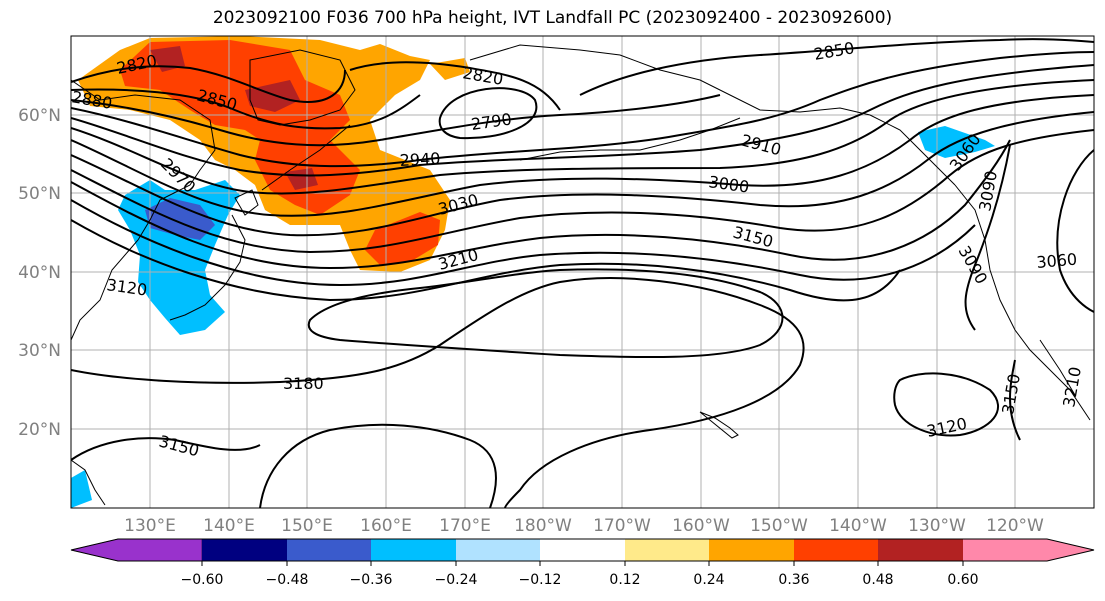 This screenshot has height=601, width=1105. Describe the element at coordinates (779, 526) in the screenshot. I see `lon-label-150w: 150°W` at that location.